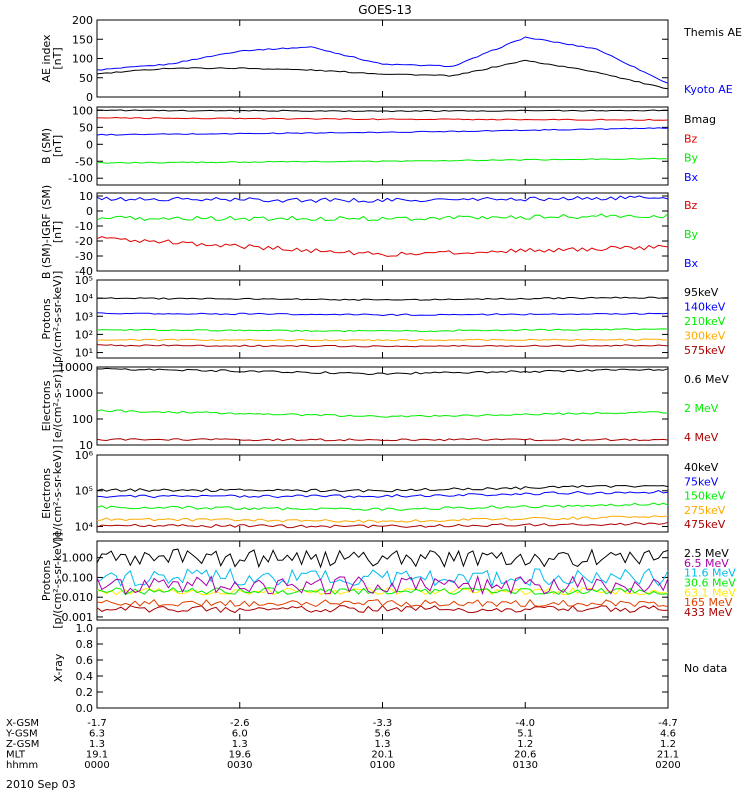 The width and height of the screenshot is (750, 800). I want to click on series-575kev, so click(382, 346).